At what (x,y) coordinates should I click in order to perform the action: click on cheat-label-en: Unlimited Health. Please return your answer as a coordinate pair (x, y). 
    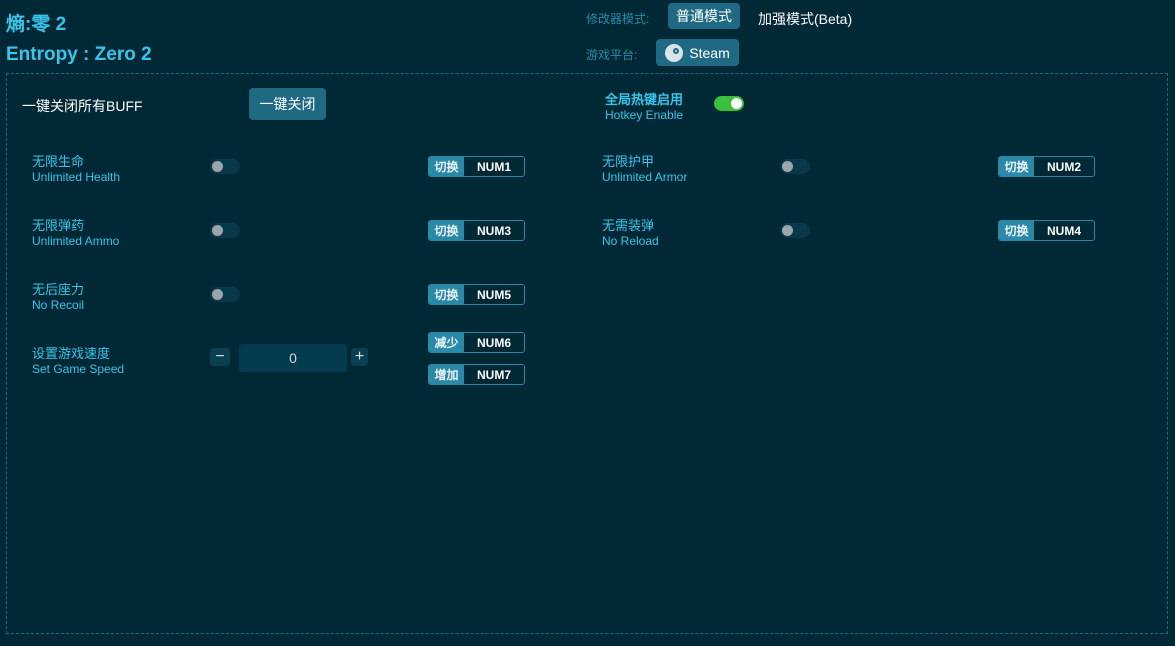
    Looking at the image, I should click on (76, 177).